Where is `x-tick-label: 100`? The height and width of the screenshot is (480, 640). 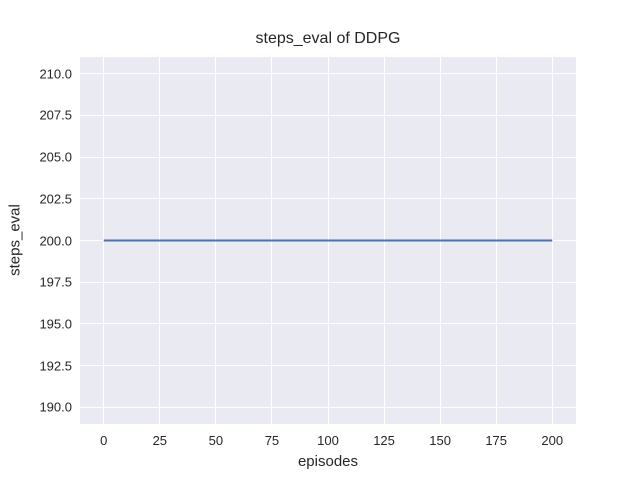 x-tick-label: 100 is located at coordinates (328, 440).